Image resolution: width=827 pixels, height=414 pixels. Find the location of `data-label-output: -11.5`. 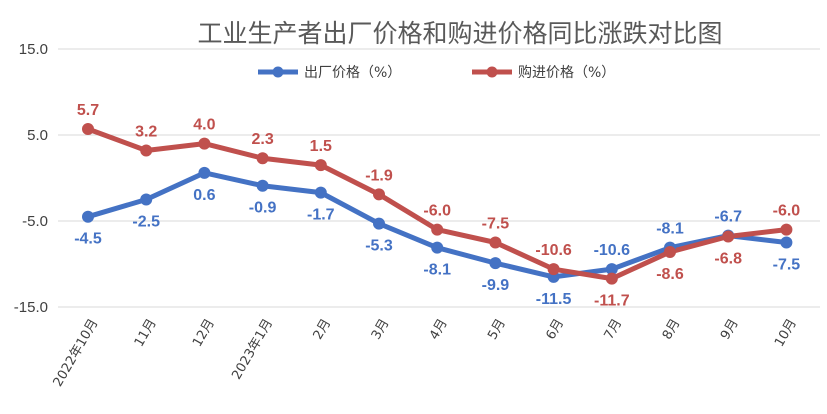

data-label-output: -11.5 is located at coordinates (554, 299).